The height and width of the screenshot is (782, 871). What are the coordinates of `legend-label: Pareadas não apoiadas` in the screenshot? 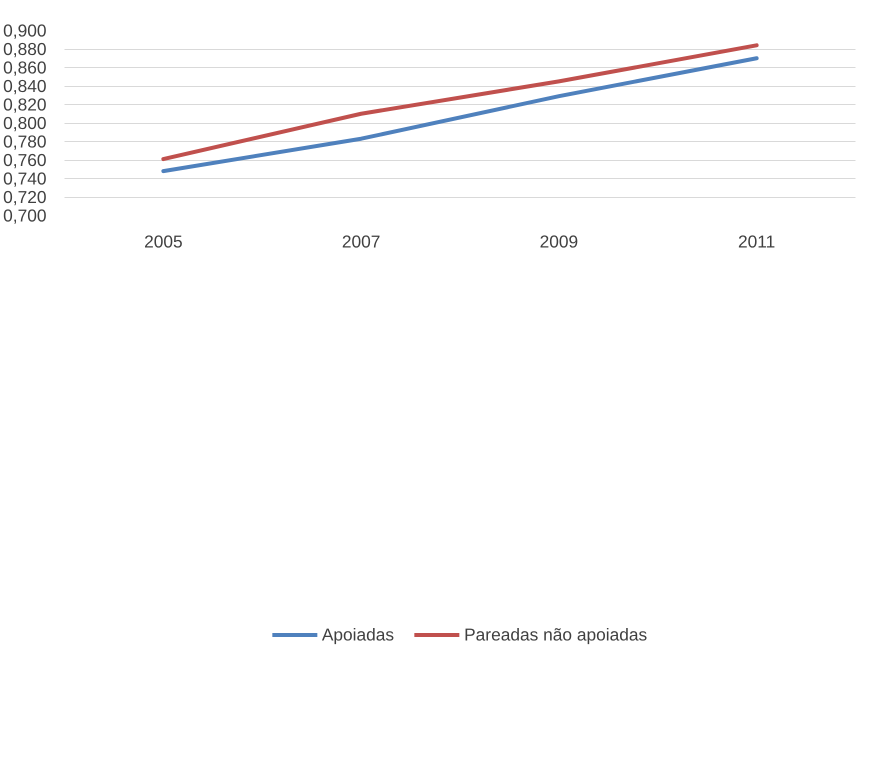 It's located at (556, 635).